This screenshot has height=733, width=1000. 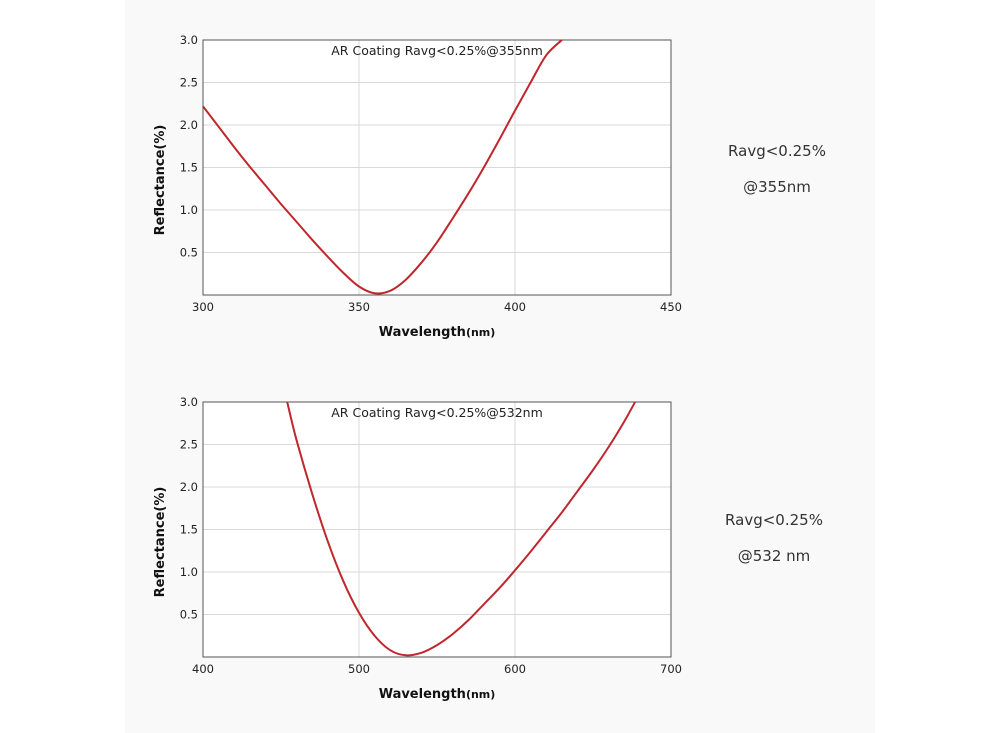 What do you see at coordinates (671, 307) in the screenshot?
I see `x-tick-label: 450` at bounding box center [671, 307].